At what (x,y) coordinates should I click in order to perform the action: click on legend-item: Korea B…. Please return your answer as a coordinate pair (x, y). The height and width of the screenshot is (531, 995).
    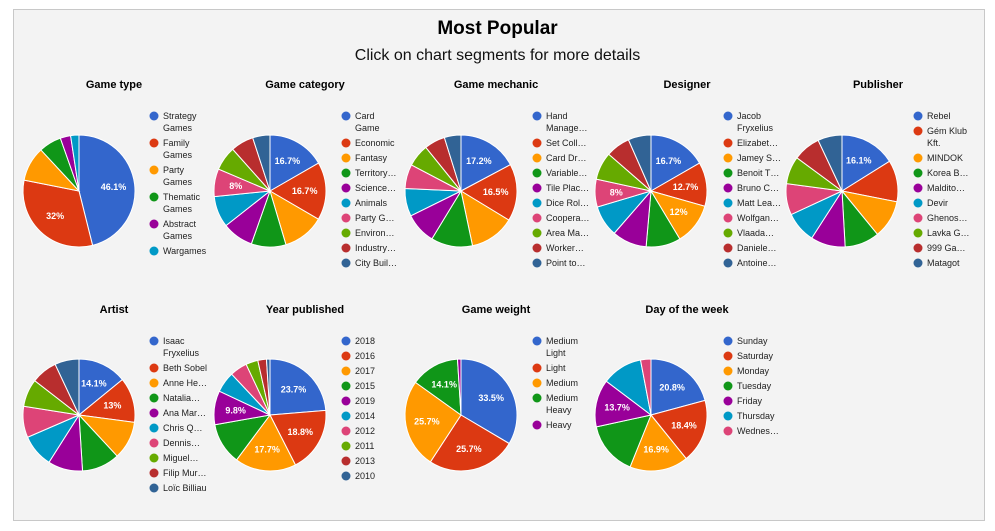
    Looking at the image, I should click on (941, 173).